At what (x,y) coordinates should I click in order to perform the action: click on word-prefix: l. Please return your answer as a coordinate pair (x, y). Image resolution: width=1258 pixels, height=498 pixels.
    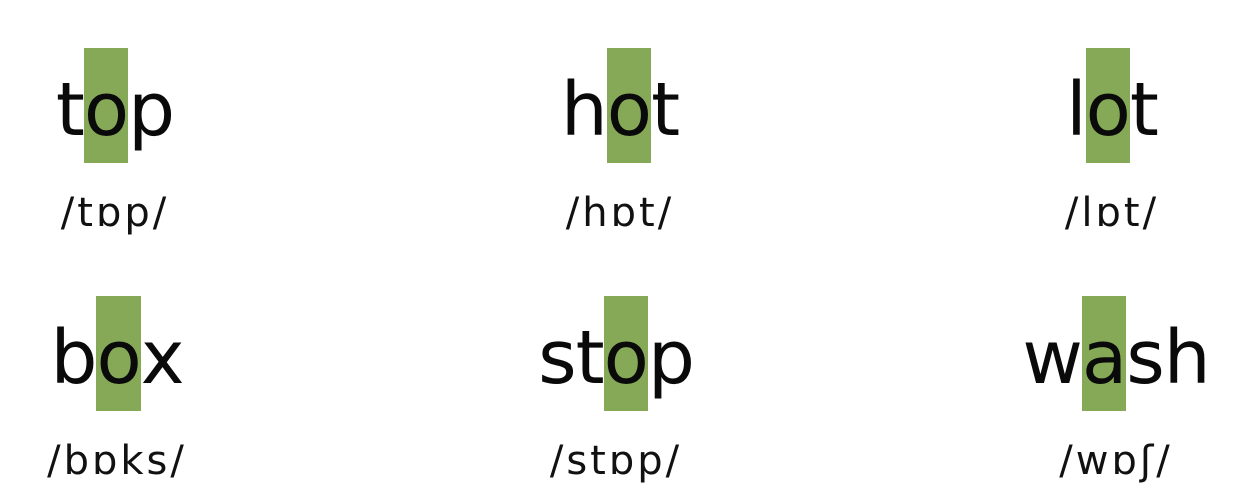
    Looking at the image, I should click on (1076, 110).